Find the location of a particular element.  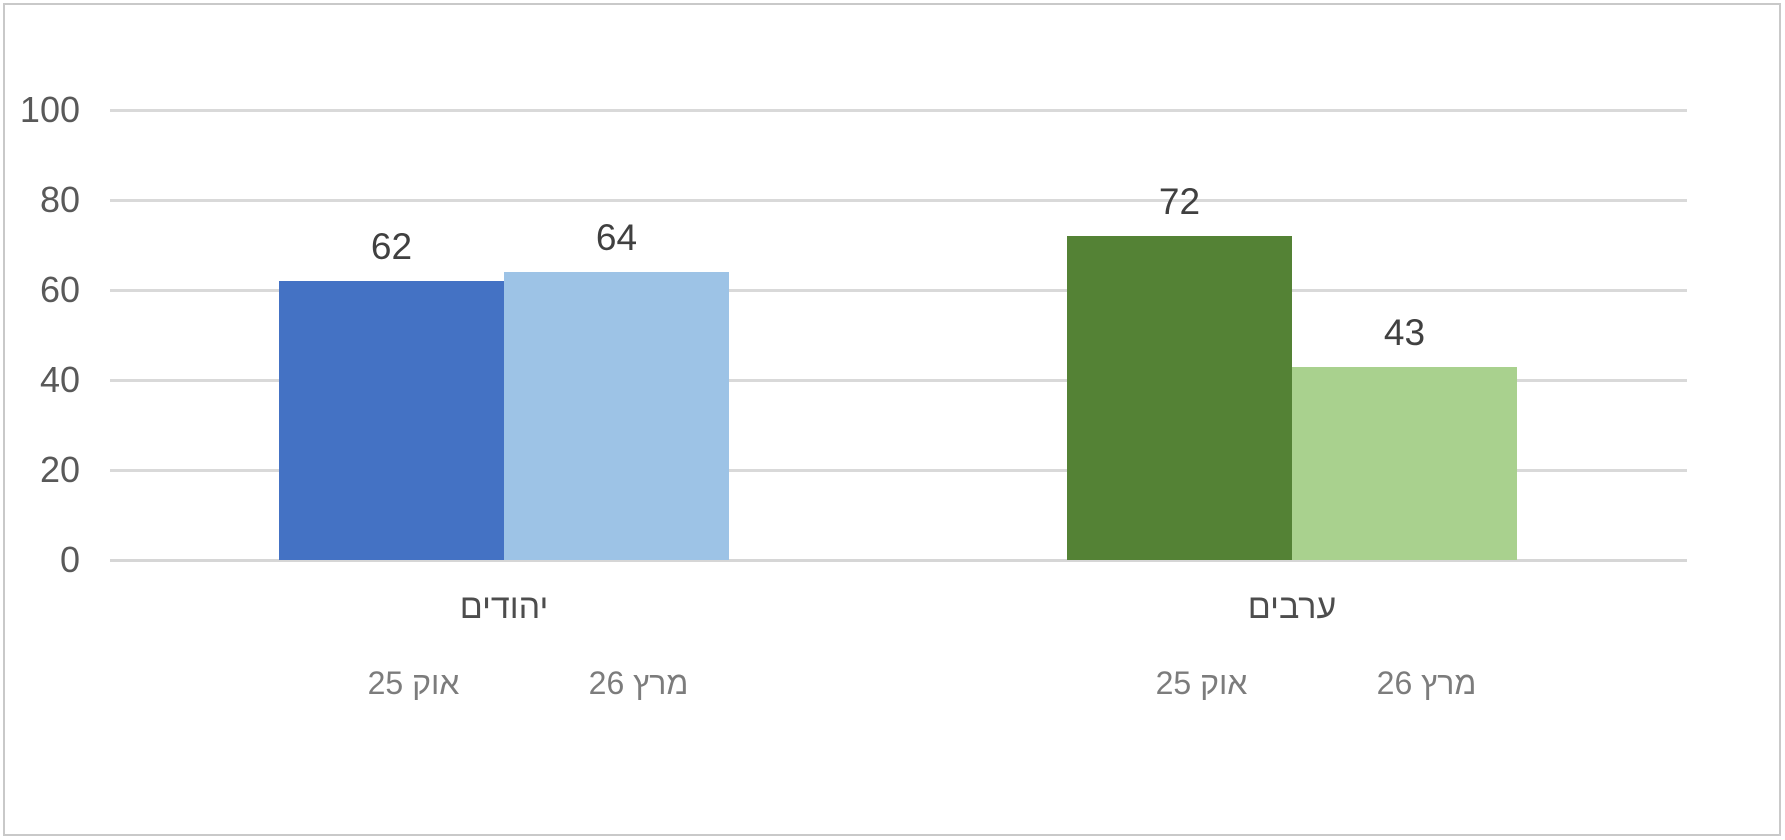

group-label: ערבים is located at coordinates (1292, 607).